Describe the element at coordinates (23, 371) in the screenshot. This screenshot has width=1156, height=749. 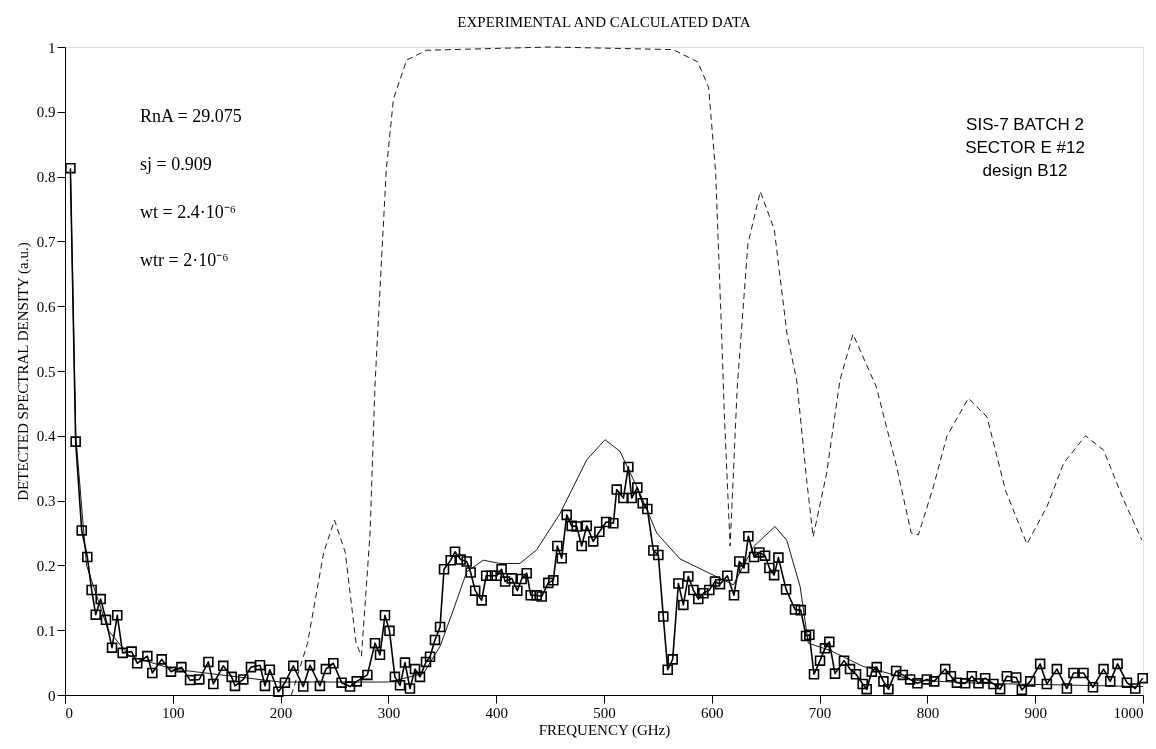
I see `y-axis-title: DETECTED SPECTRAL DENSITY (a.u.)` at that location.